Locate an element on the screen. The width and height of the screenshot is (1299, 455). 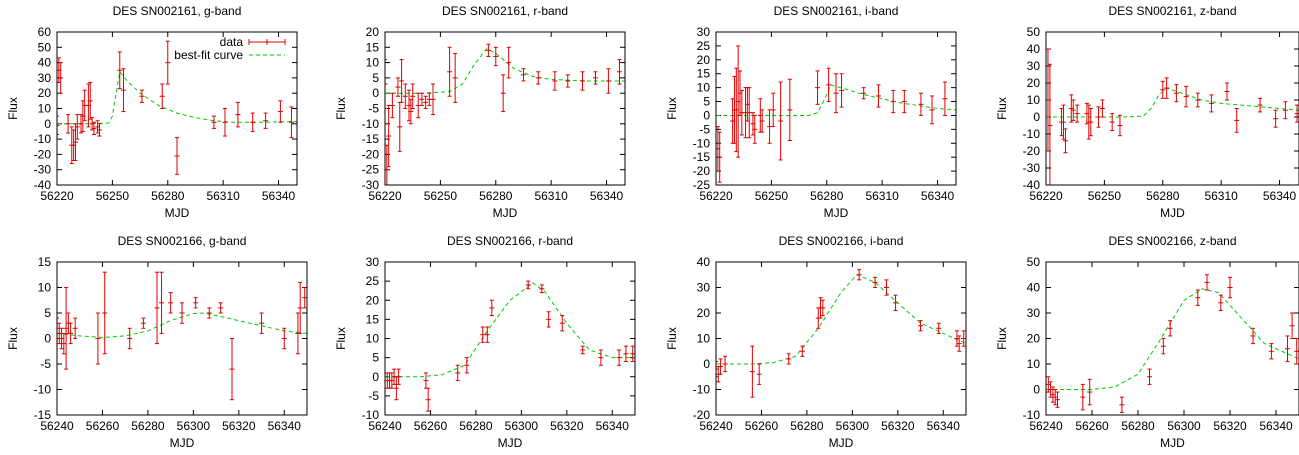
y-tick-label: -40 is located at coordinates (43, 185).